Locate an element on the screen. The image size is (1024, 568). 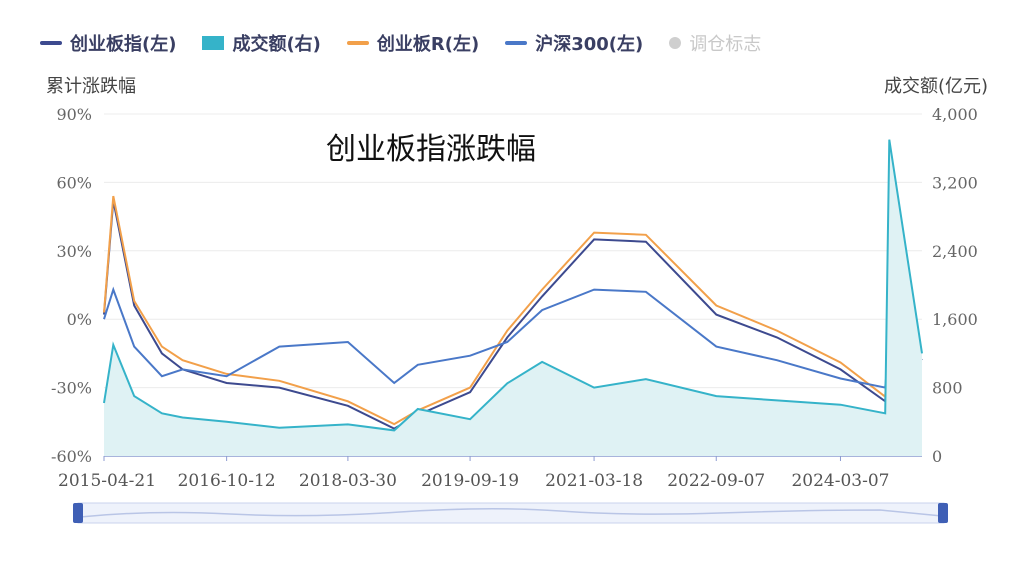
zoom-slider-preview is located at coordinates (511, 512).